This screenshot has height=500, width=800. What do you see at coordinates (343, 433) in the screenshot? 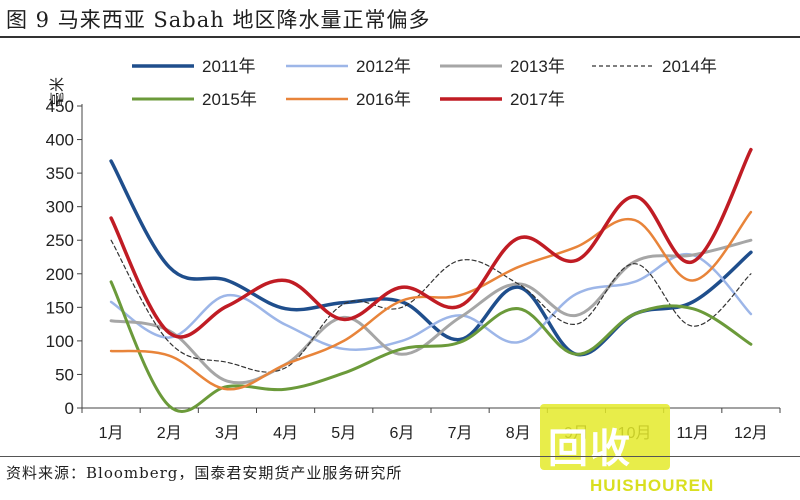
I see `x-tick-label: 5月` at bounding box center [343, 433].